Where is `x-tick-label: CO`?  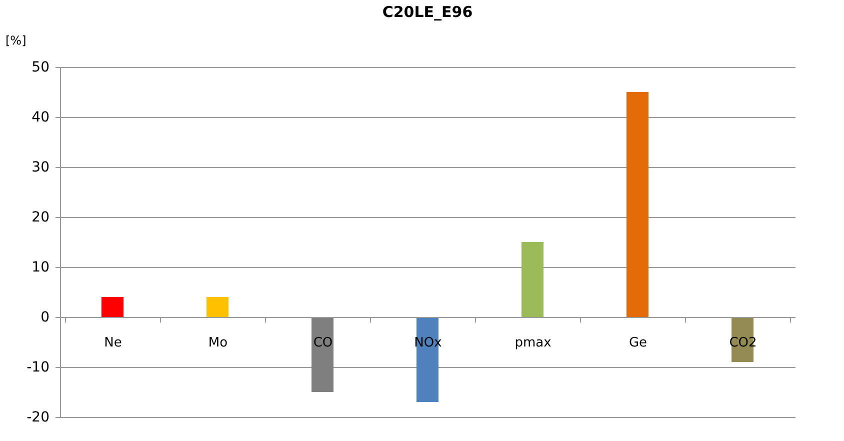
x-tick-label: CO is located at coordinates (323, 343).